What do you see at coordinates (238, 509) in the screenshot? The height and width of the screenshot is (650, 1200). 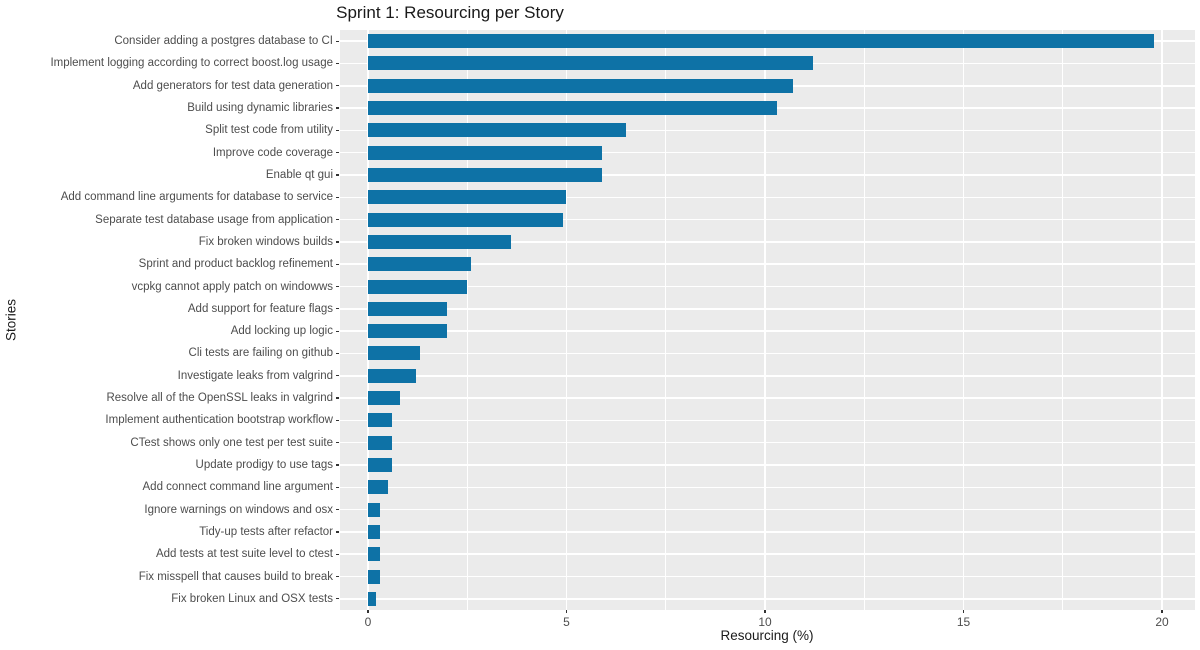 I see `y-tick-label: Ignore warnings on windows and osx` at bounding box center [238, 509].